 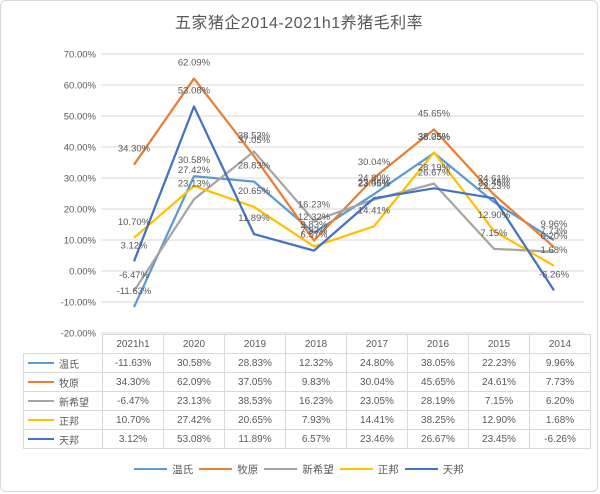 What do you see at coordinates (69, 422) in the screenshot?
I see `series-name: 正邦` at bounding box center [69, 422].